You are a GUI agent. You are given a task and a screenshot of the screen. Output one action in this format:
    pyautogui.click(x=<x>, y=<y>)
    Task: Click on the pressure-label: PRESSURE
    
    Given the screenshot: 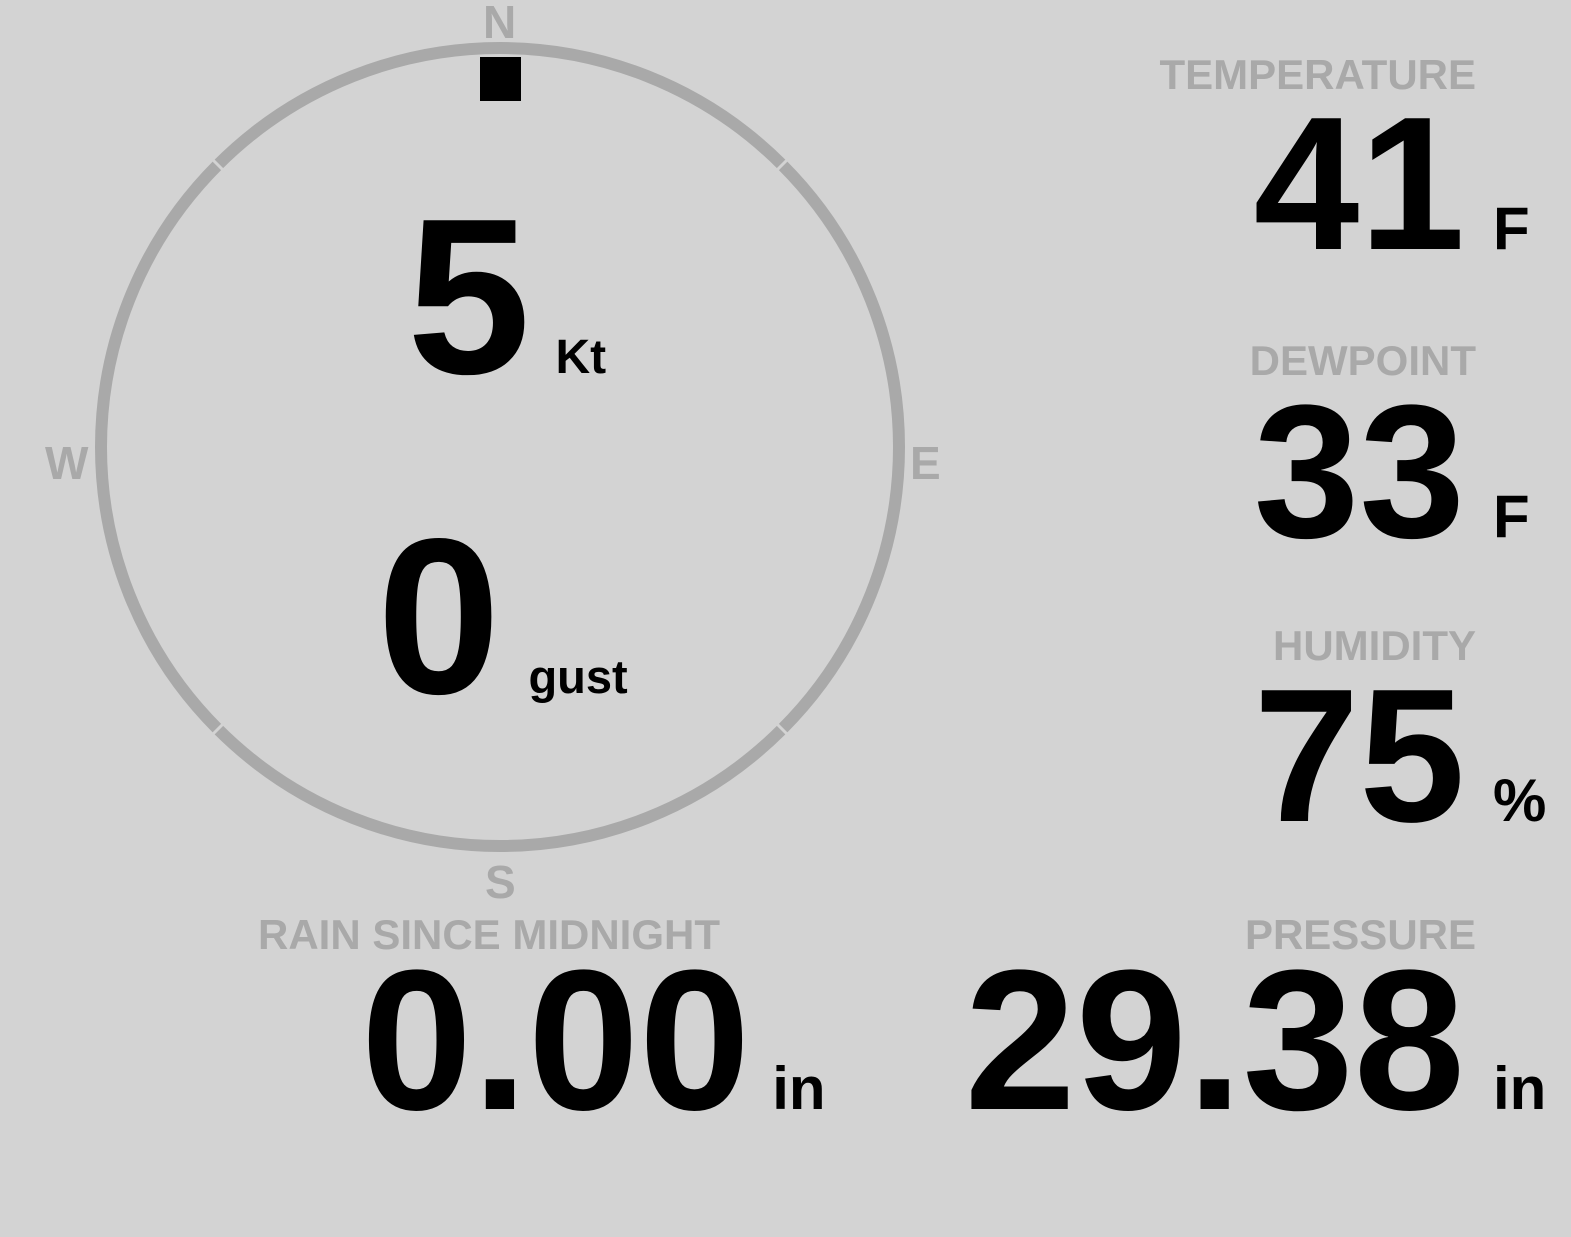 What is the action you would take?
    pyautogui.click(x=1360, y=934)
    